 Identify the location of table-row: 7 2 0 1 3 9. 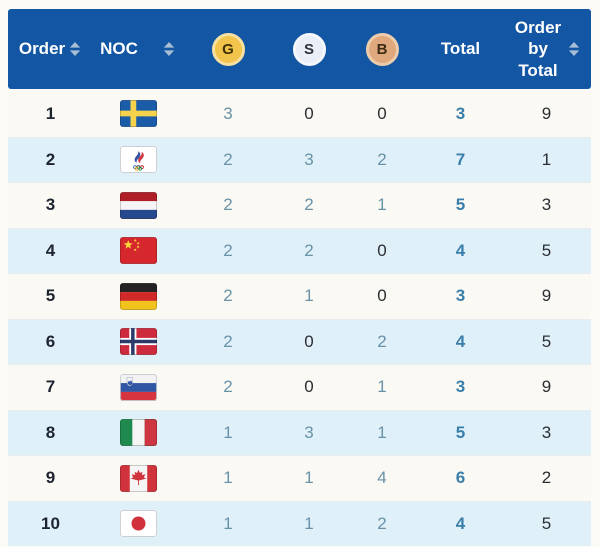
(299, 387).